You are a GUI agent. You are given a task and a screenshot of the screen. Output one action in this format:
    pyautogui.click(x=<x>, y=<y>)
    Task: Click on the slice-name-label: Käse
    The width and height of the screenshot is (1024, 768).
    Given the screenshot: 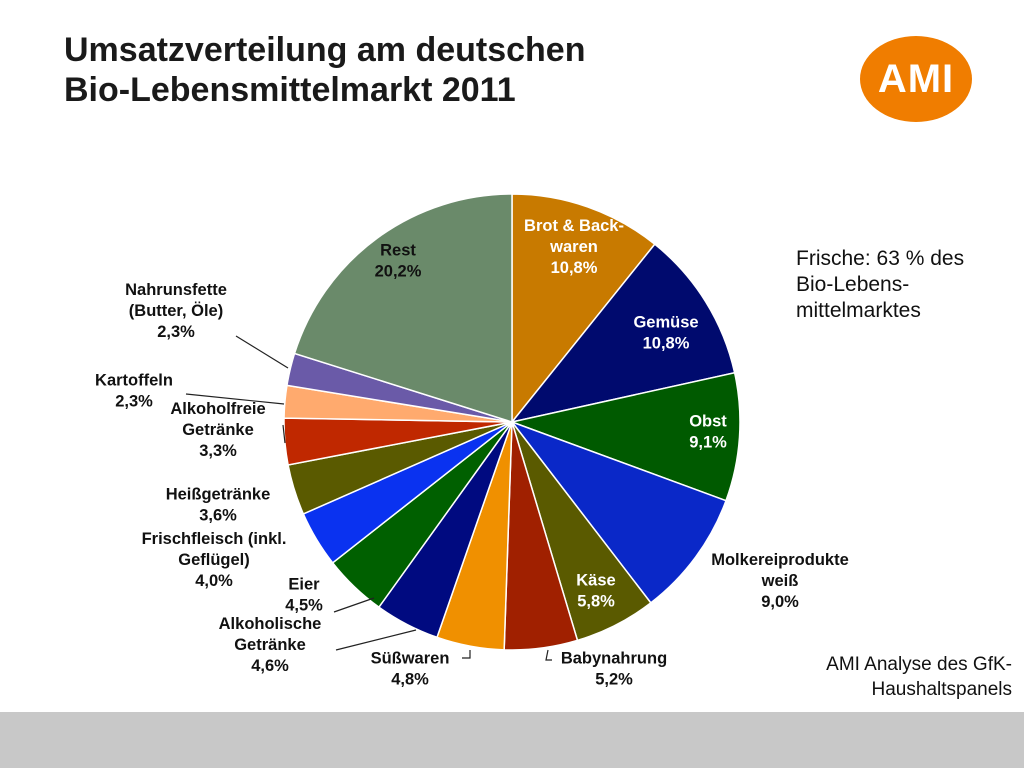 What is the action you would take?
    pyautogui.click(x=595, y=581)
    